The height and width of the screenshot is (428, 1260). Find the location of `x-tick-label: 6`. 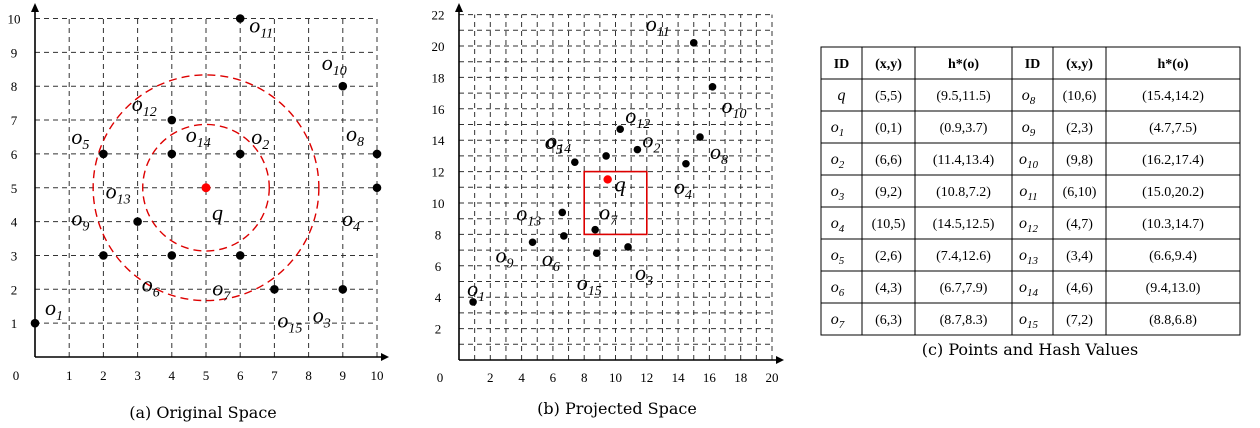

x-tick-label: 6 is located at coordinates (240, 375).